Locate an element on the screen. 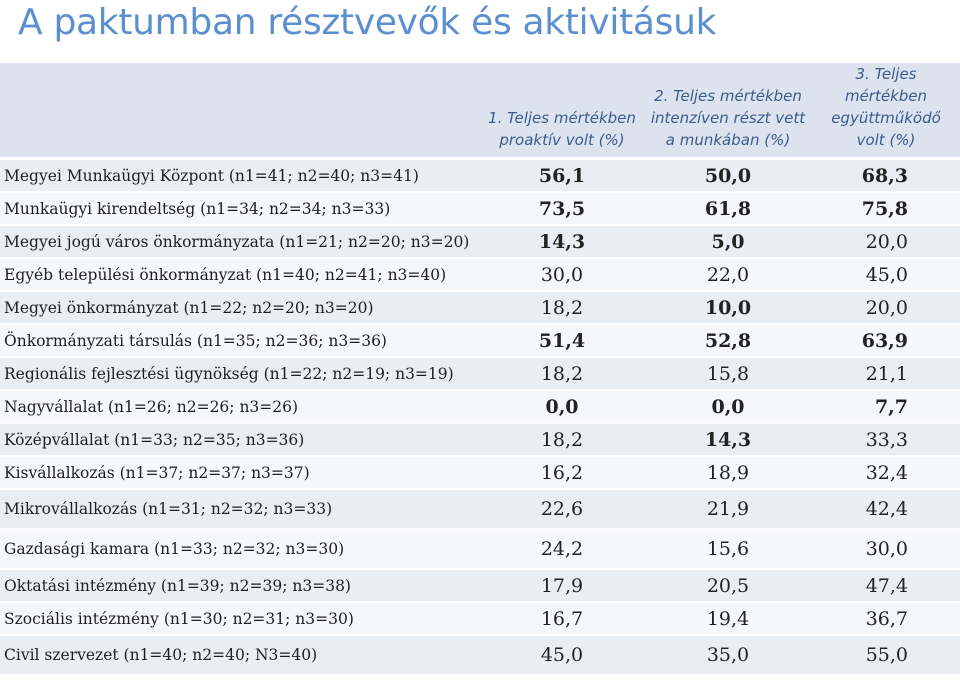  value-cell-2: 14,3 is located at coordinates (728, 440).